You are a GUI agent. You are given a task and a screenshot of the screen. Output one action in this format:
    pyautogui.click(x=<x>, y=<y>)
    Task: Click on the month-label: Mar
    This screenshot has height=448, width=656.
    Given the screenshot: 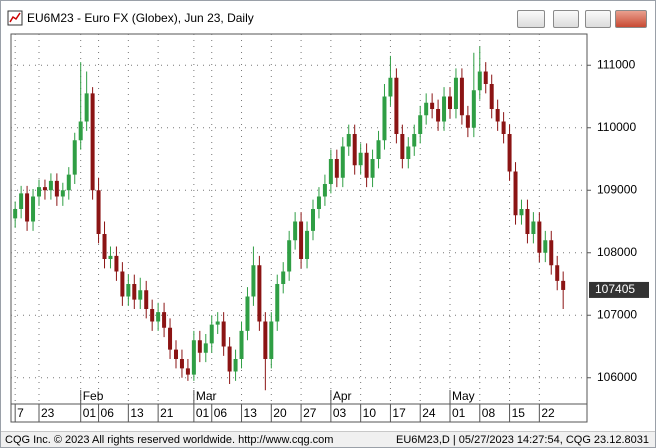 What is the action you would take?
    pyautogui.click(x=206, y=396)
    